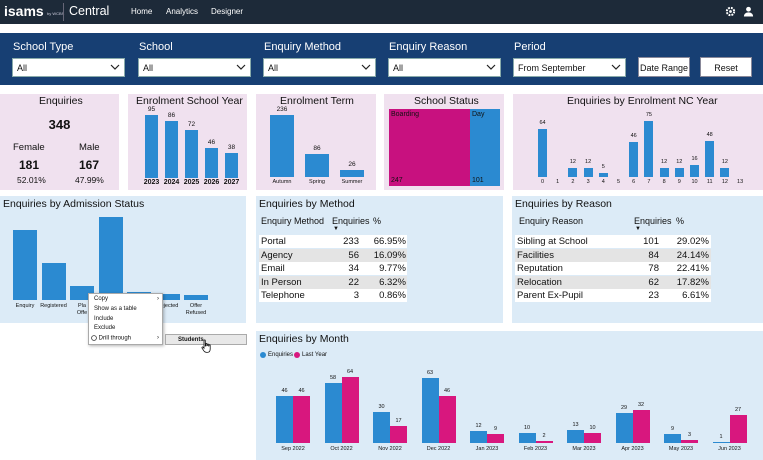 This screenshot has width=763, height=460. I want to click on table-cell: 9.77%, so click(392, 268).